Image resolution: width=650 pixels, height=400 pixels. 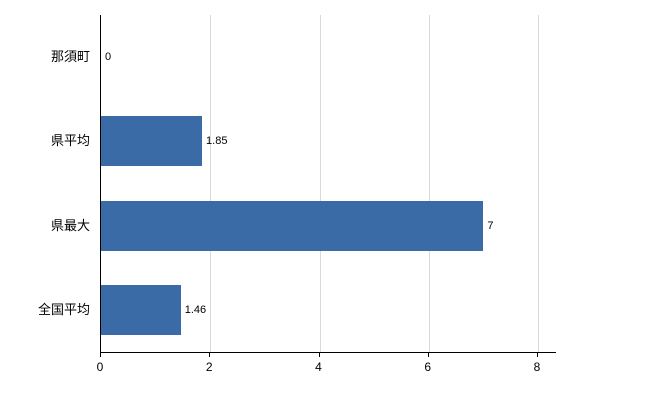 I want to click on bar-value-label: 1.46, so click(x=195, y=309).